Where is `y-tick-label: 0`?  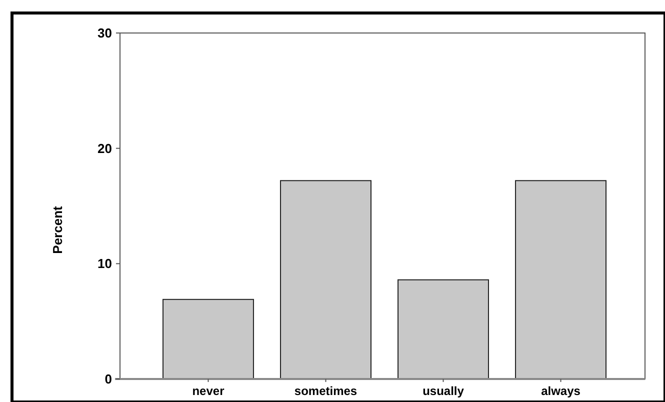 y-tick-label: 0 is located at coordinates (108, 379).